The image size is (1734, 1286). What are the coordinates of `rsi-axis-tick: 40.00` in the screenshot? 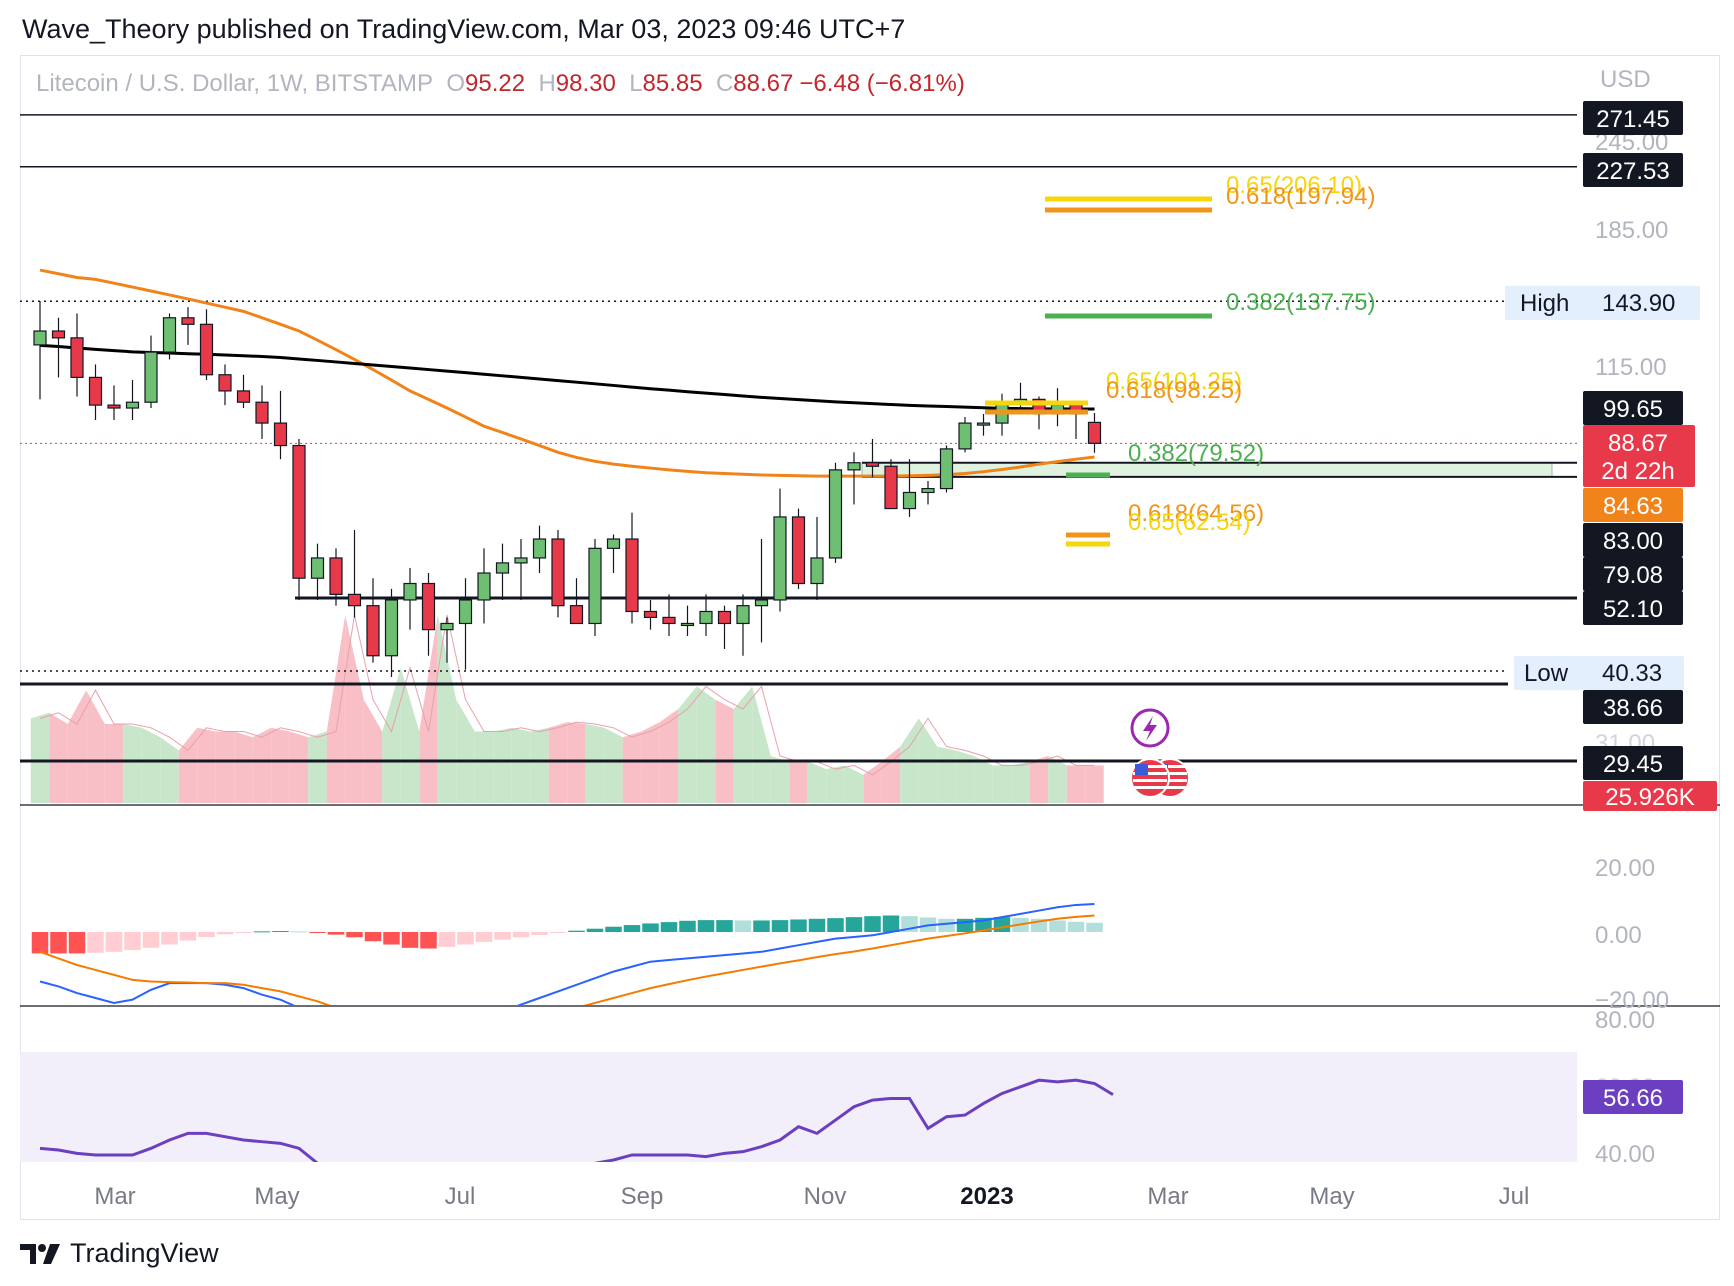 It's located at (1625, 1154).